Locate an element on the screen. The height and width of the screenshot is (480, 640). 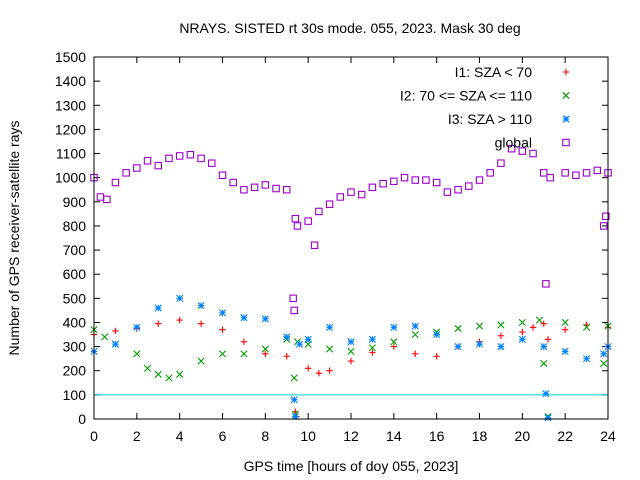
y-tick-label: 200 is located at coordinates (75, 371).